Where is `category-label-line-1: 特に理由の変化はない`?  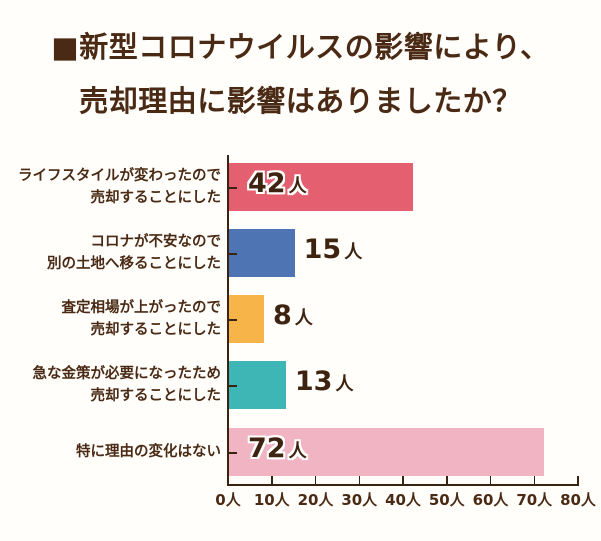
category-label-line-1: 特に理由の変化はない is located at coordinates (148, 452).